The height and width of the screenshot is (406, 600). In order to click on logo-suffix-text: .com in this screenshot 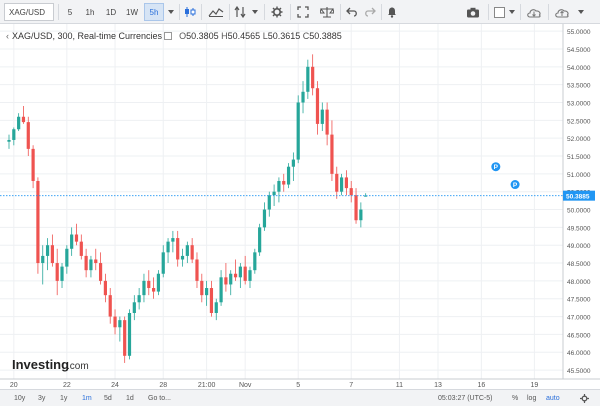, I will do `click(78, 366)`.